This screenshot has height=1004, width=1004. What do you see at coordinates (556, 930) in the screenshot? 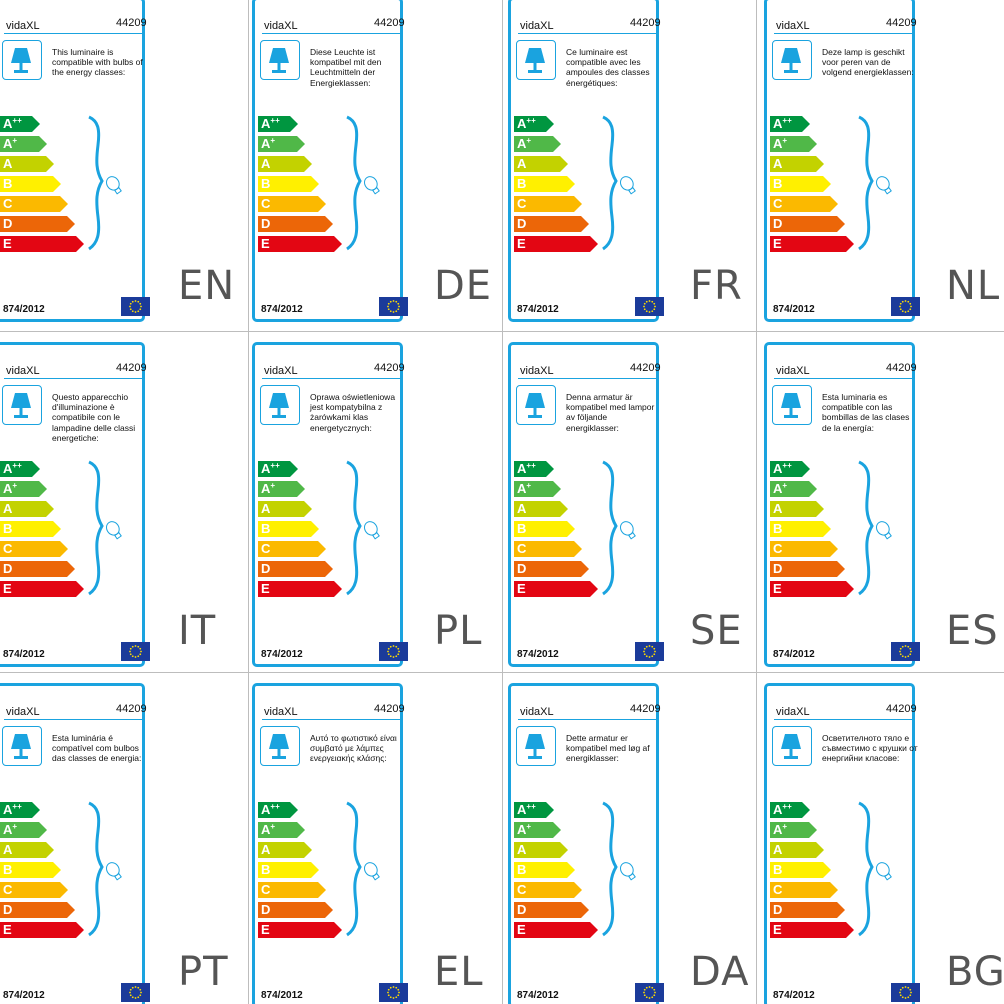
I see `energy-class-arrow: E` at bounding box center [556, 930].